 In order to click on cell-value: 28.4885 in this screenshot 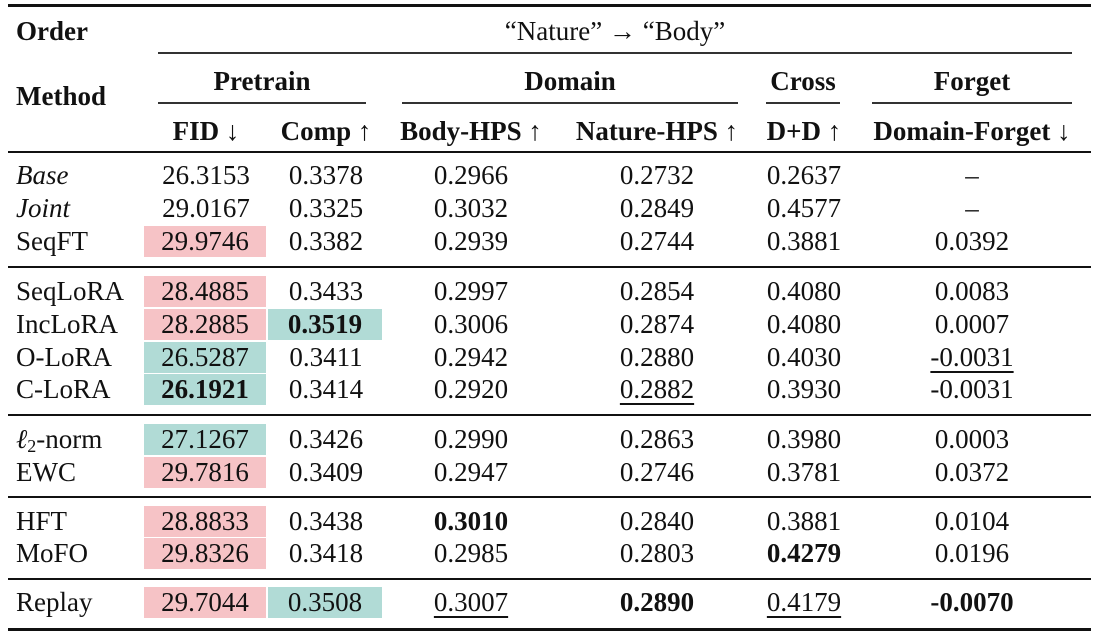, I will do `click(205, 291)`.